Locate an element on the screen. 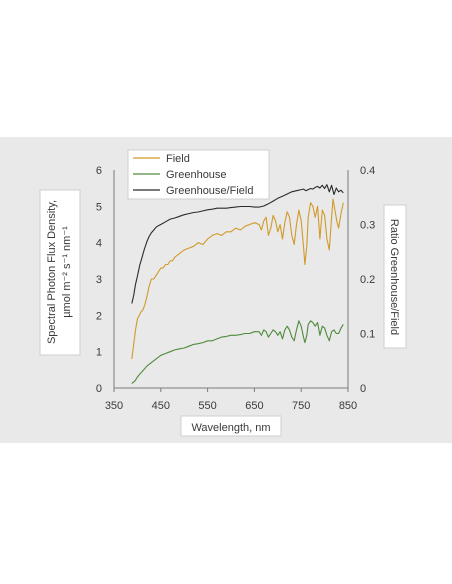  y2-label-box is located at coordinates (395, 276).